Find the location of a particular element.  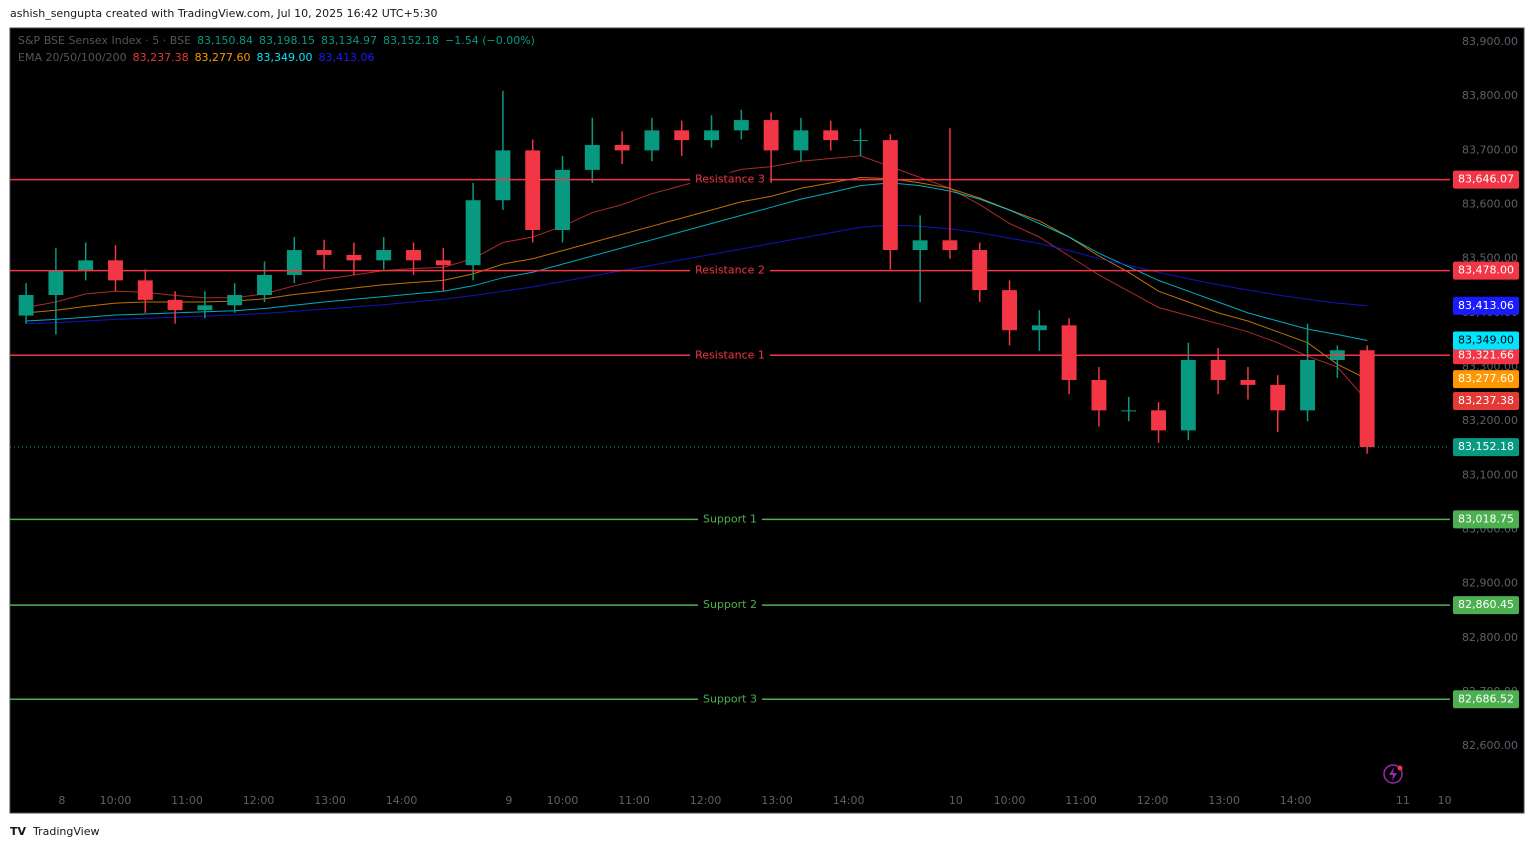

legend-change: −1.54 (−0.00%) is located at coordinates (490, 40).